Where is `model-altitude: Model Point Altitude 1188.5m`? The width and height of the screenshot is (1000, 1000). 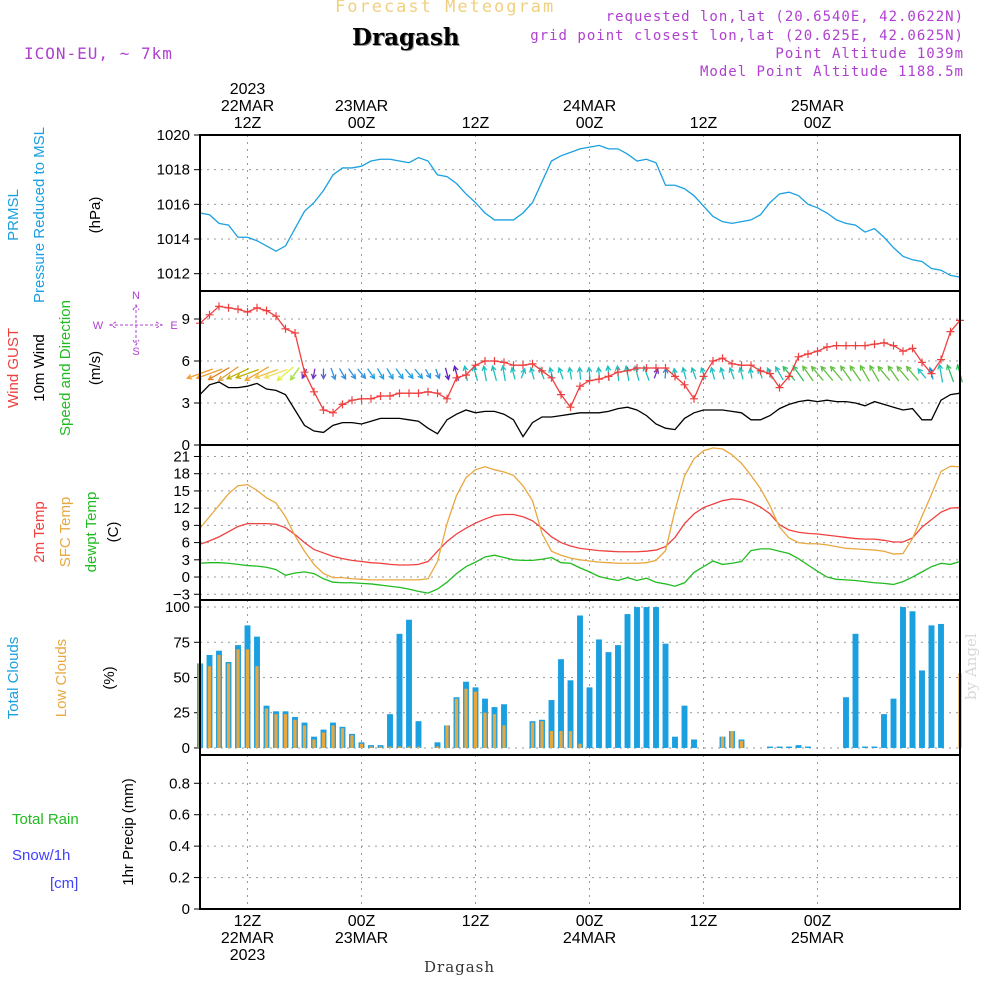
model-altitude: Model Point Altitude 1188.5m is located at coordinates (831, 72).